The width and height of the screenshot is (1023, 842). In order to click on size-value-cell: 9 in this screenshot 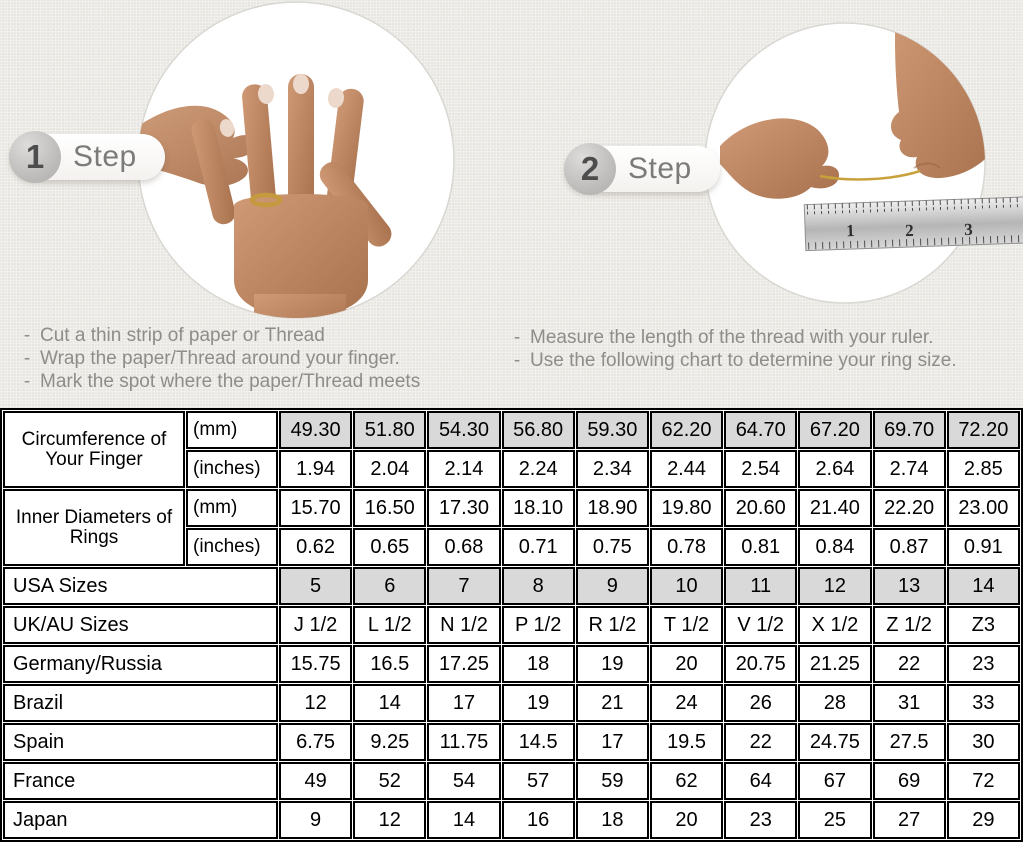, I will do `click(316, 820)`.